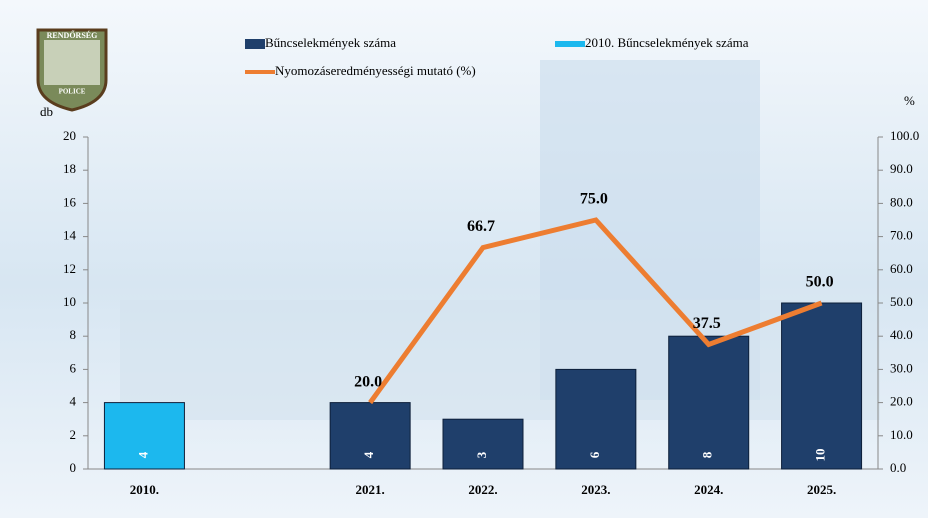 The width and height of the screenshot is (928, 523). Describe the element at coordinates (69, 168) in the screenshot. I see `y-tick-label: 18` at that location.